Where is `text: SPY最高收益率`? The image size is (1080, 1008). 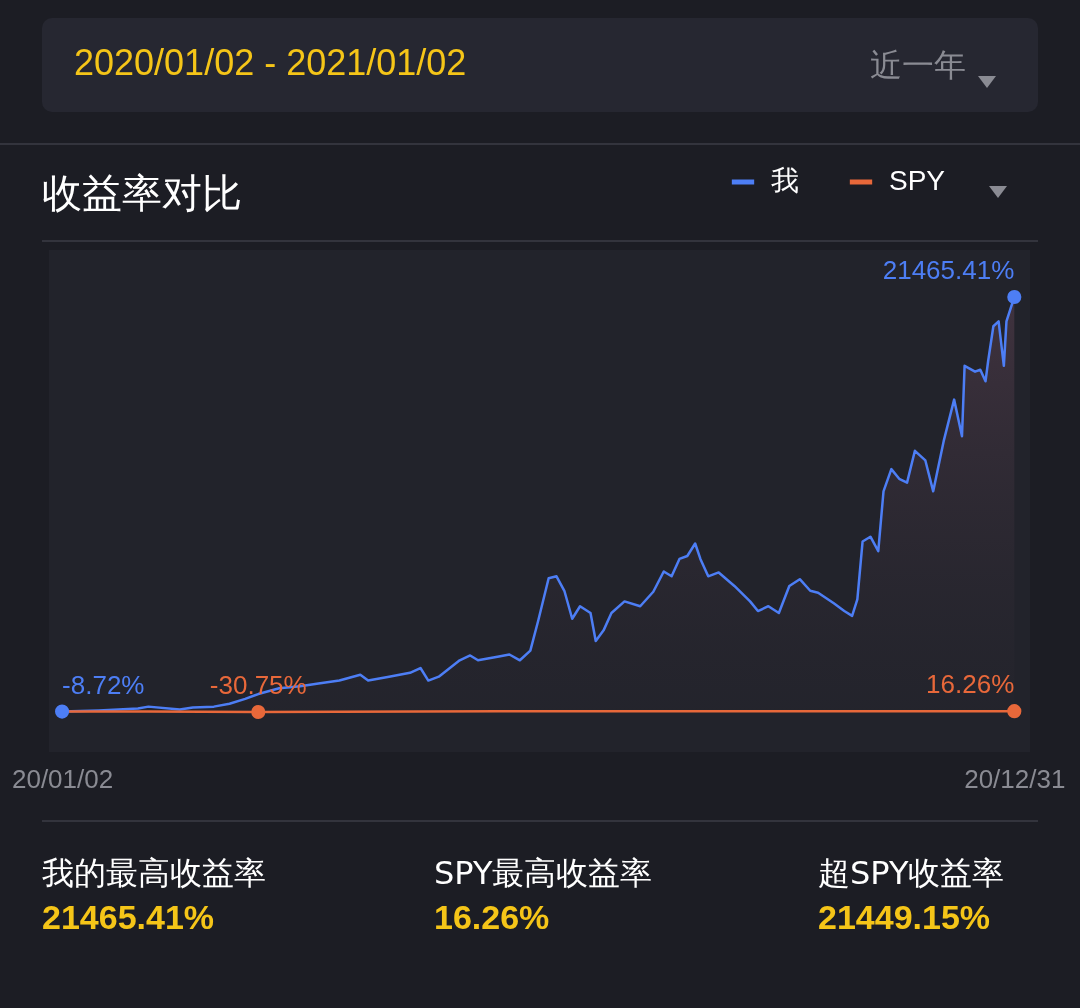
text: SPY最高收益率 is located at coordinates (543, 873).